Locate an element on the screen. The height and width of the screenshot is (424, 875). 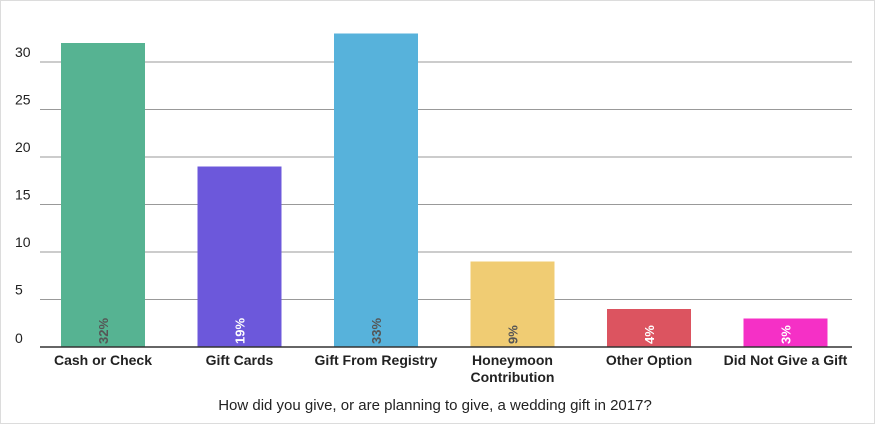
x-tick-label: Contribution is located at coordinates (513, 377).